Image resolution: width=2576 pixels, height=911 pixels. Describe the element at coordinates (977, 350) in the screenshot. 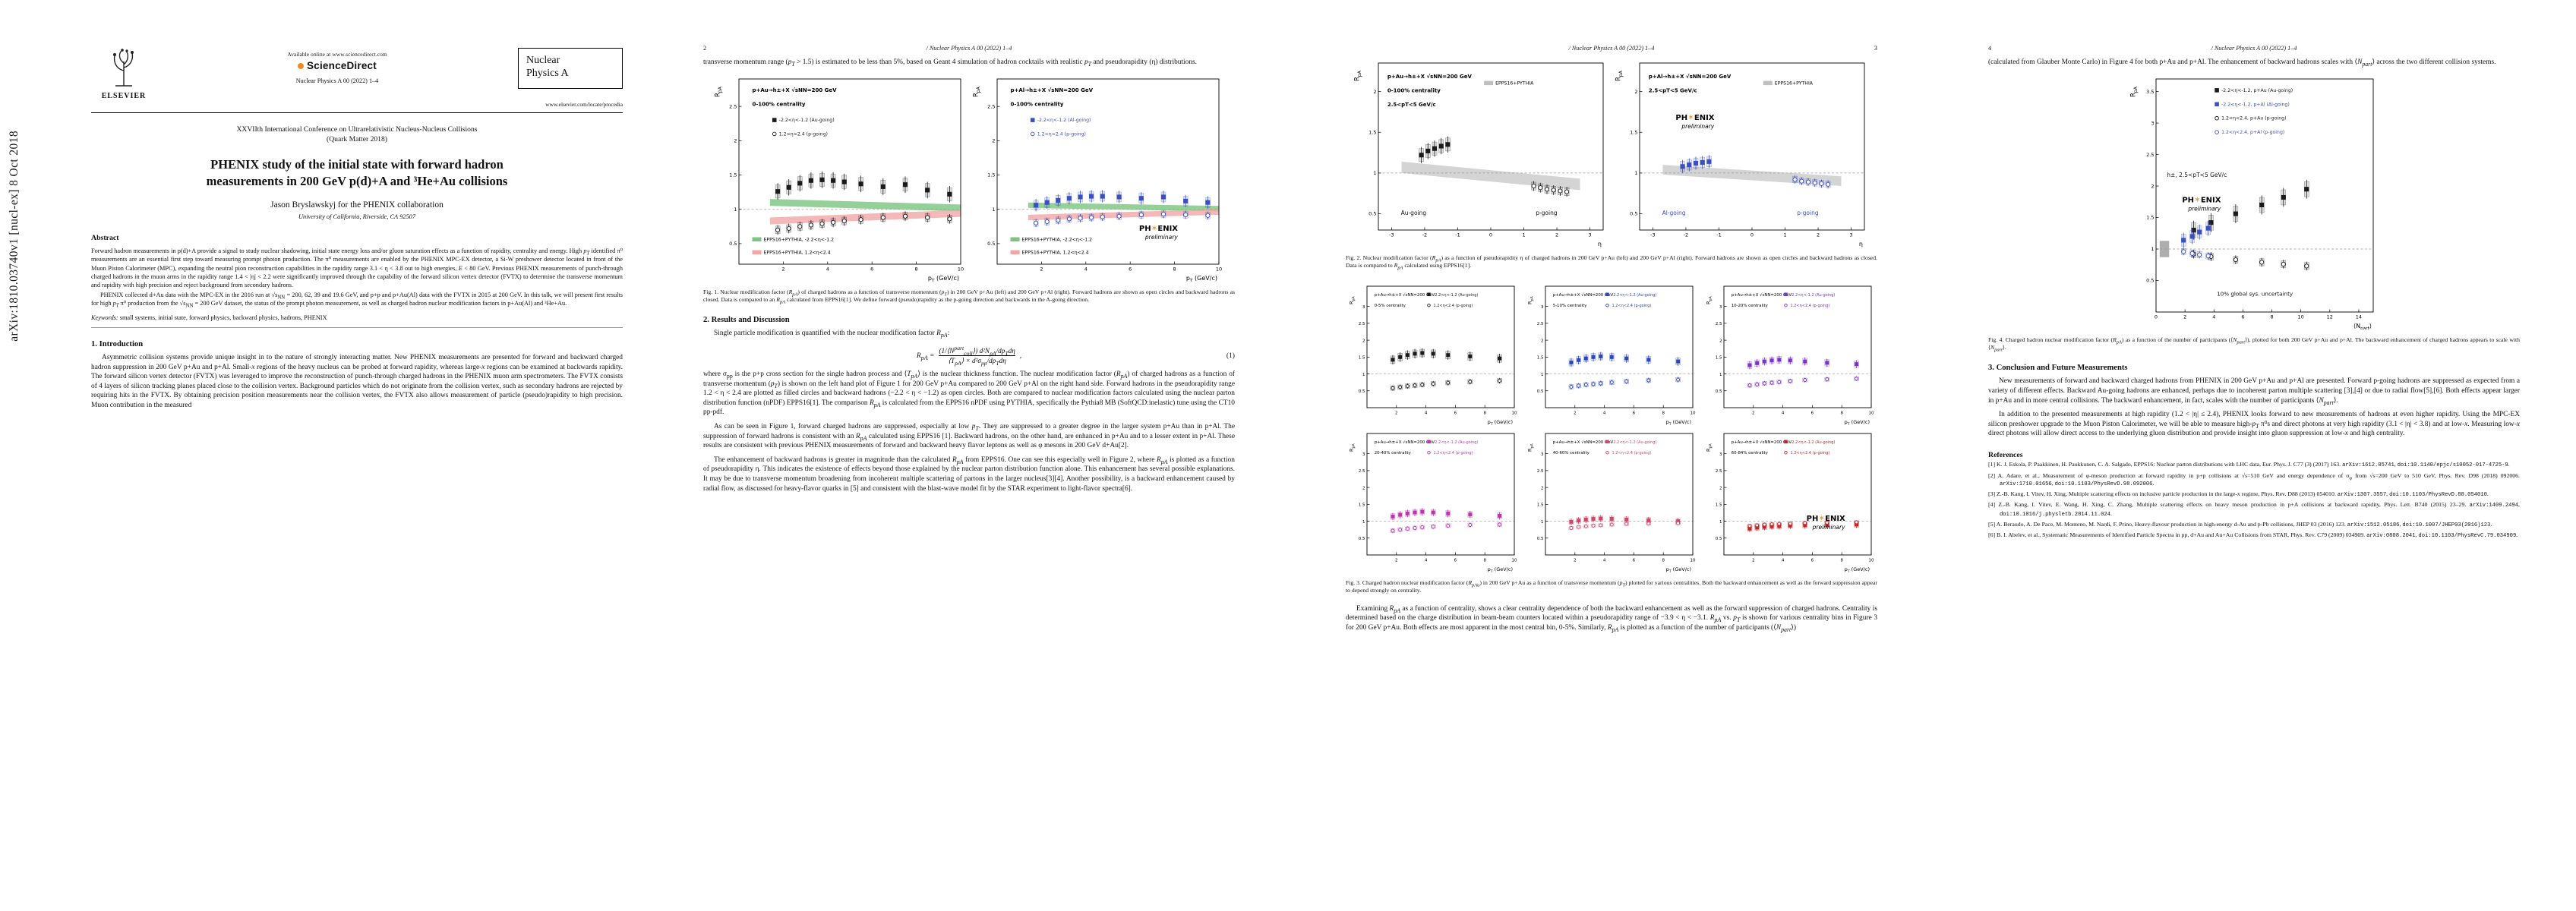

I see `equation-numerator: (1/⟨Npartcoll⟩) d²NpA/dpTdη` at that location.